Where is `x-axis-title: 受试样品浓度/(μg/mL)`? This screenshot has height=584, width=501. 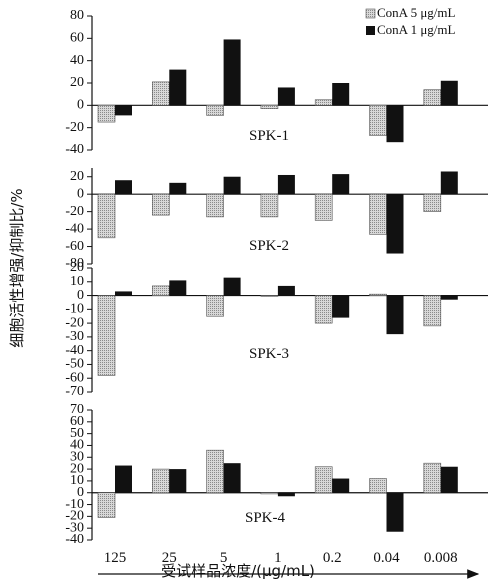
x-axis-title: 受试样品浓度/(μg/mL) is located at coordinates (238, 571).